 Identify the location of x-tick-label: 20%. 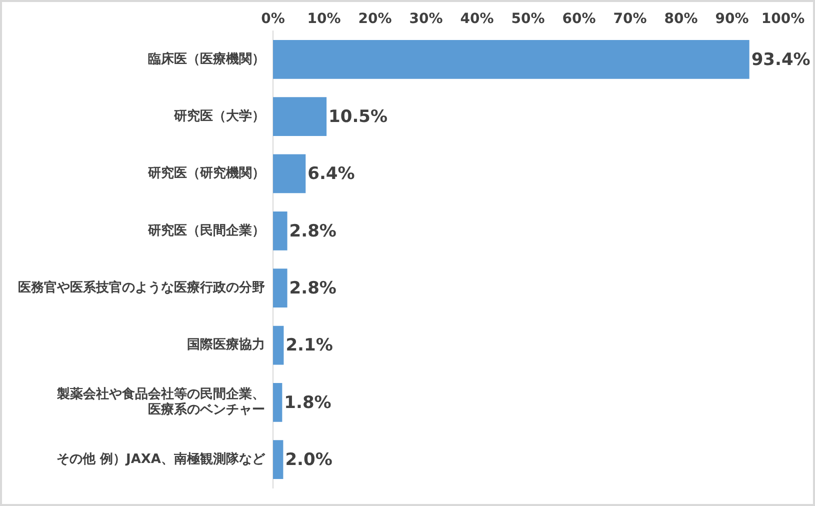
(375, 19).